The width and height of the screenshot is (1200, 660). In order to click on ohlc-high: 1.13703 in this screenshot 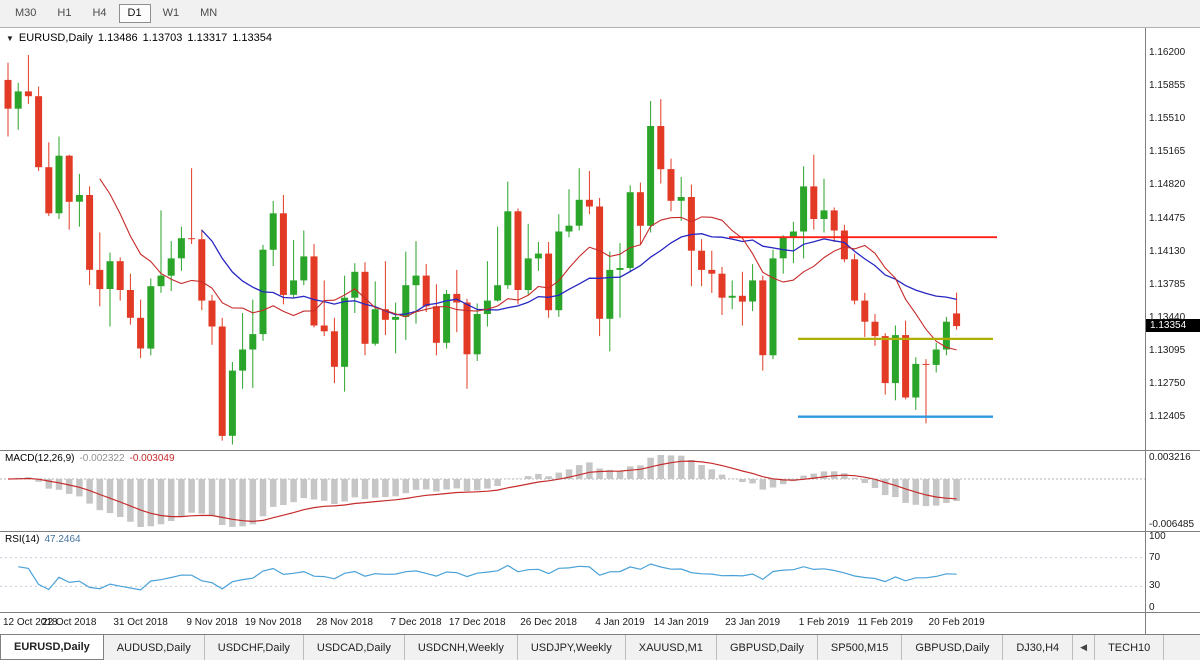, I will do `click(162, 38)`.